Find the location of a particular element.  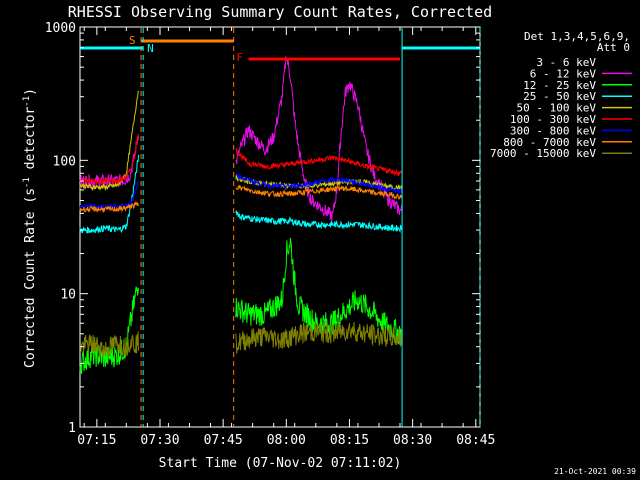

y-tick-label: 1000 is located at coordinates (60, 28).